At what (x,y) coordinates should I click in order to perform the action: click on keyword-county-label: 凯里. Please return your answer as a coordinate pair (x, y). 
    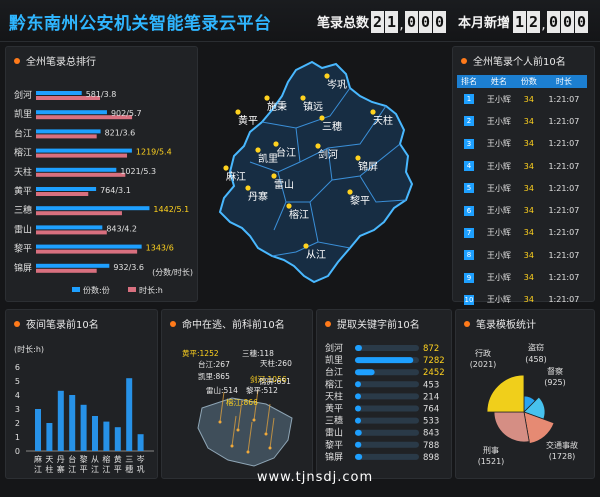
    Looking at the image, I should click on (334, 360).